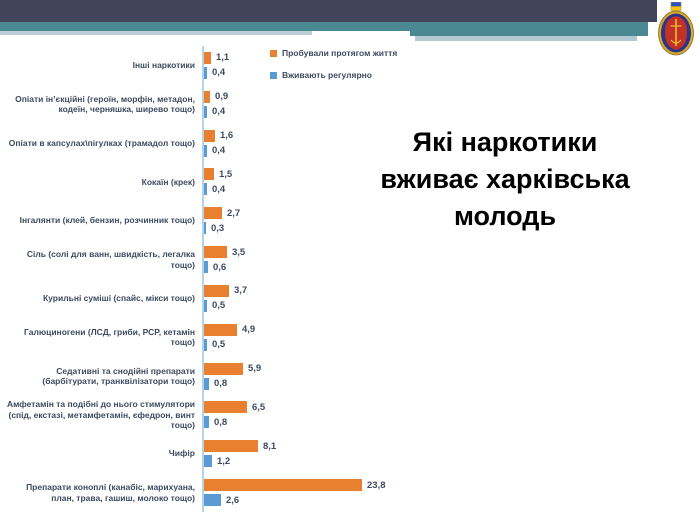  Describe the element at coordinates (376, 485) in the screenshot. I see `value-label-tried-lifetime: 23,8` at that location.